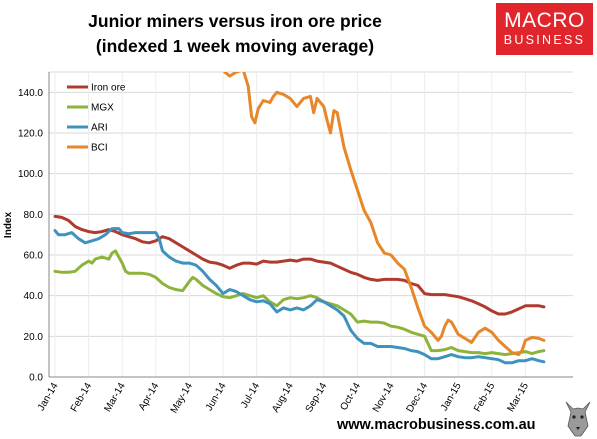  I want to click on x-tick-label: Dec-14, so click(418, 398).